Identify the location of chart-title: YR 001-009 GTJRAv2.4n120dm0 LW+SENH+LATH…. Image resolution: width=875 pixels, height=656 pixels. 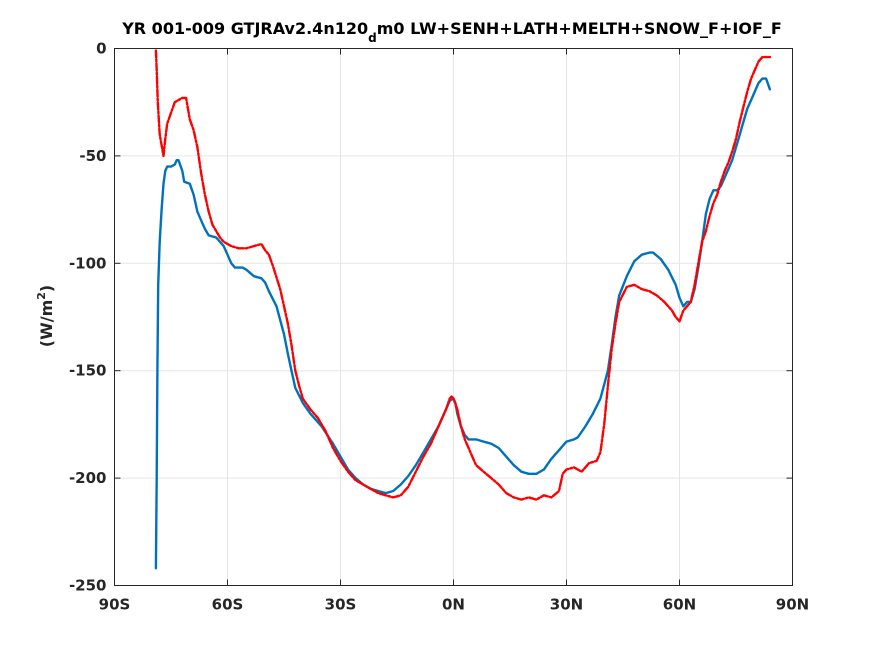
(451, 32).